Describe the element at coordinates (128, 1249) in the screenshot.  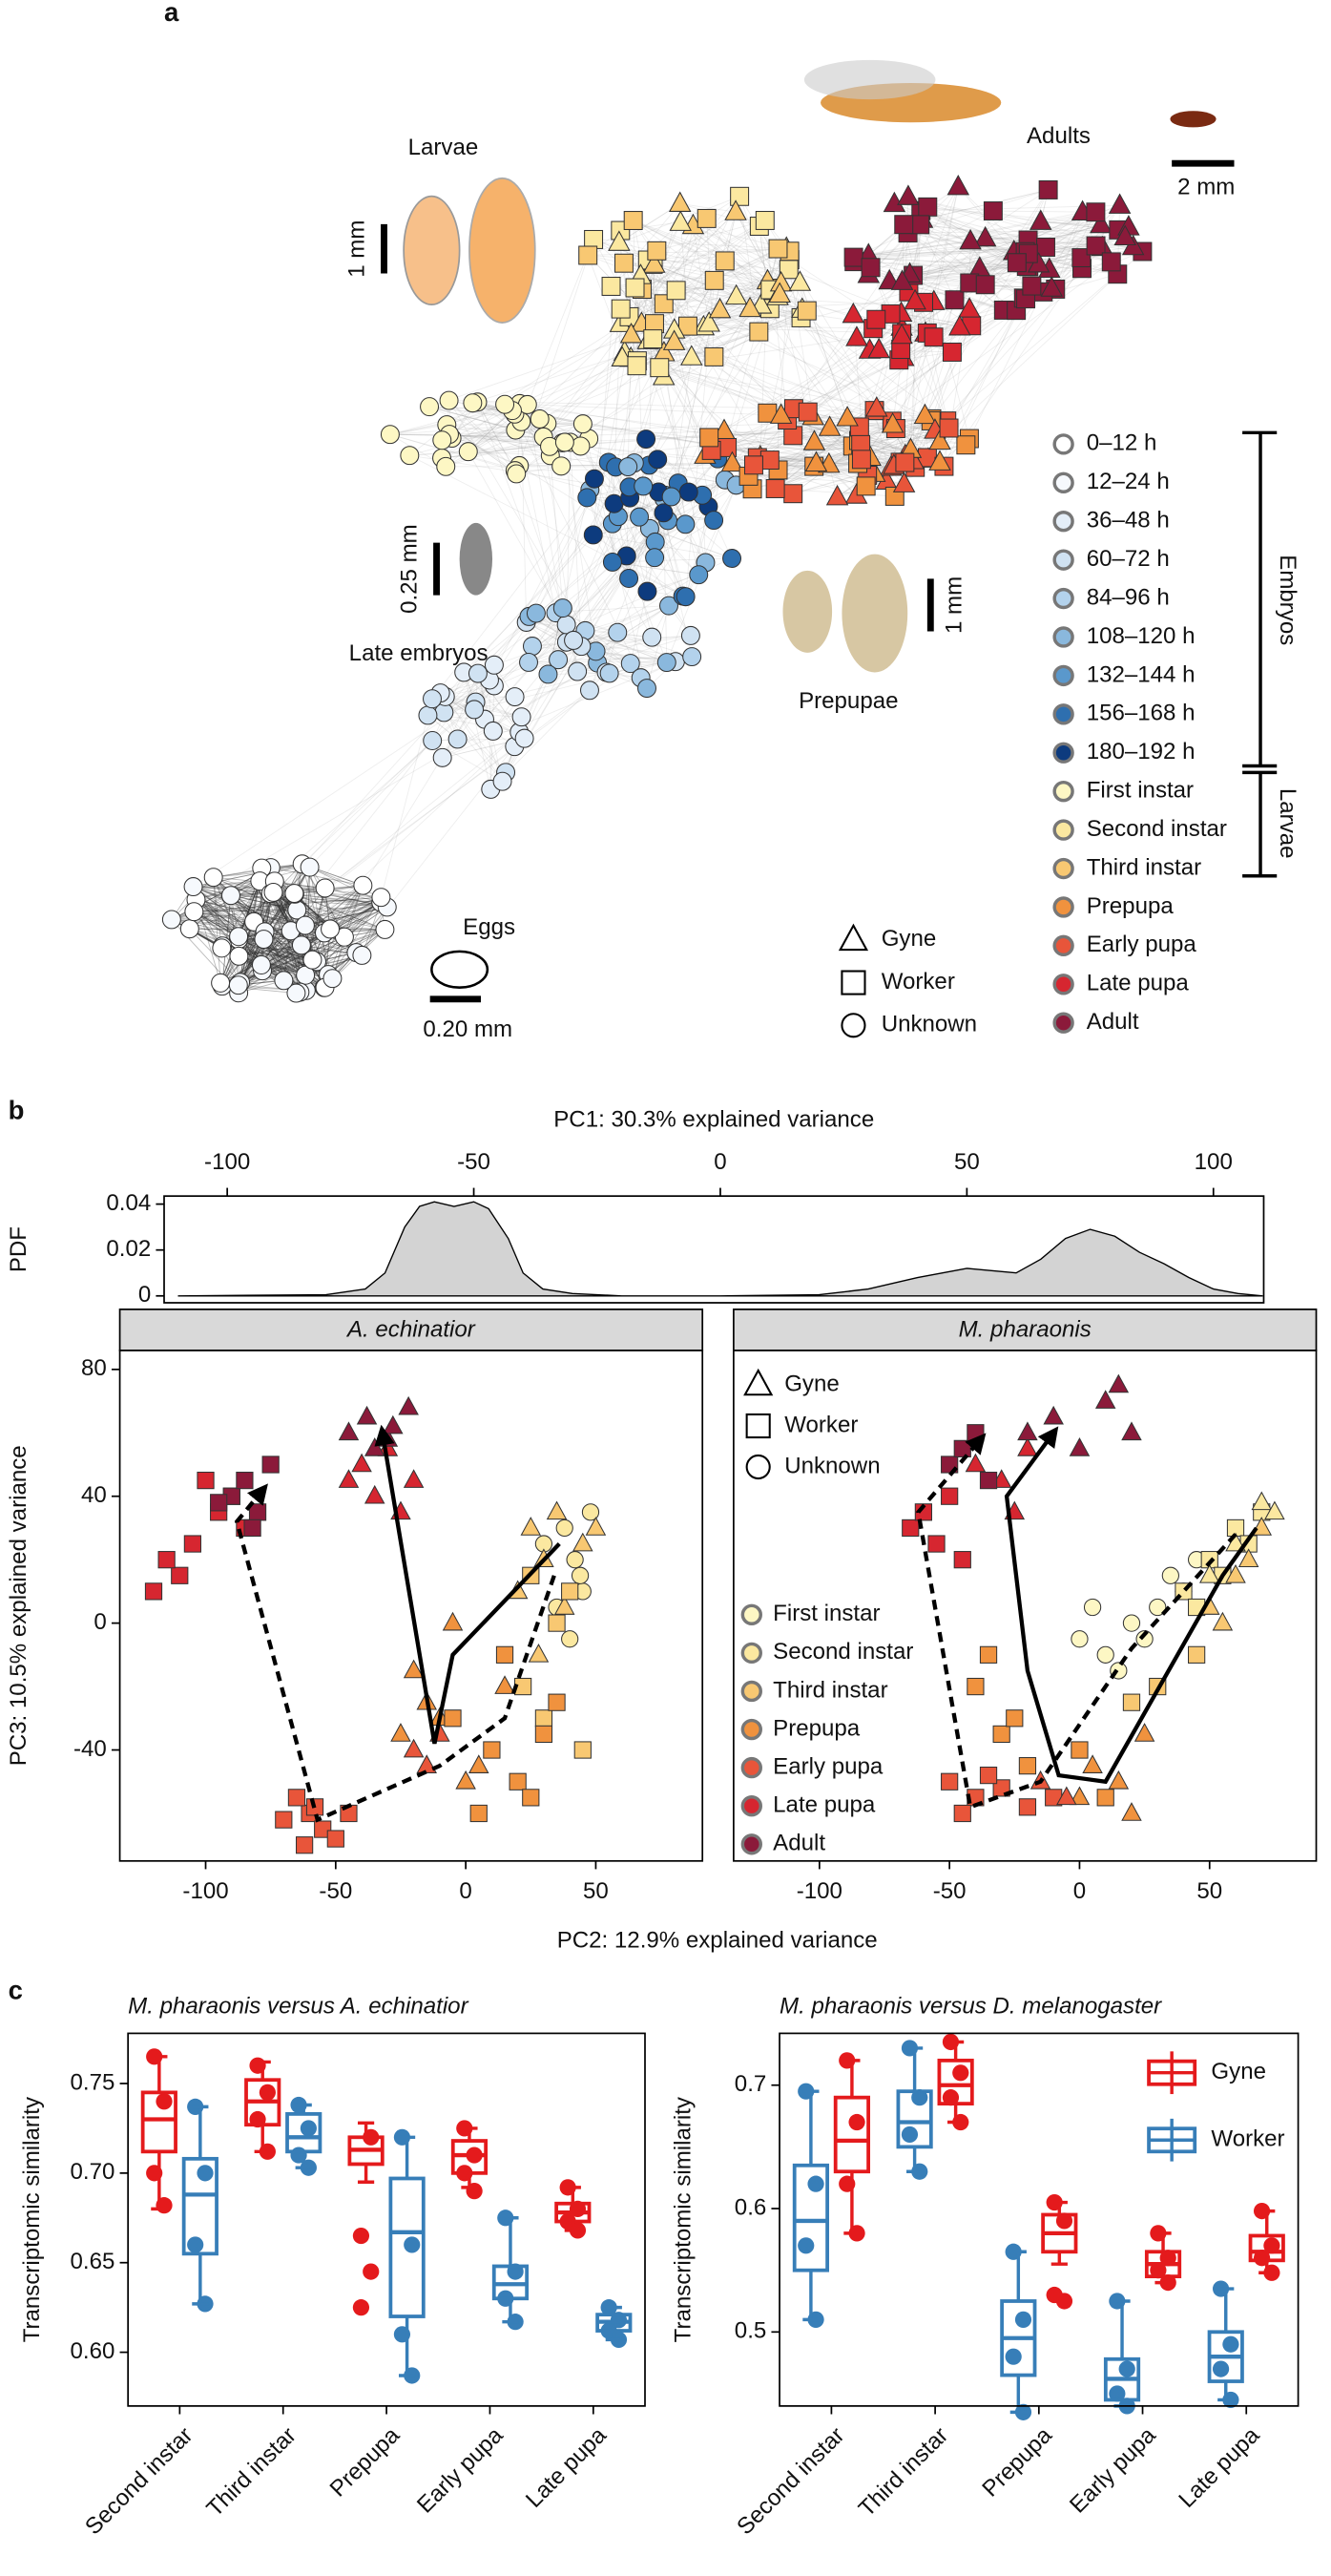
I see `y-tick-label: 0.02` at that location.